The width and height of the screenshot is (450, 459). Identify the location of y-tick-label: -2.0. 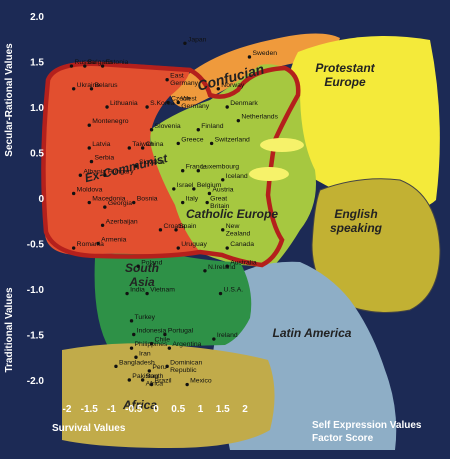
(36, 381).